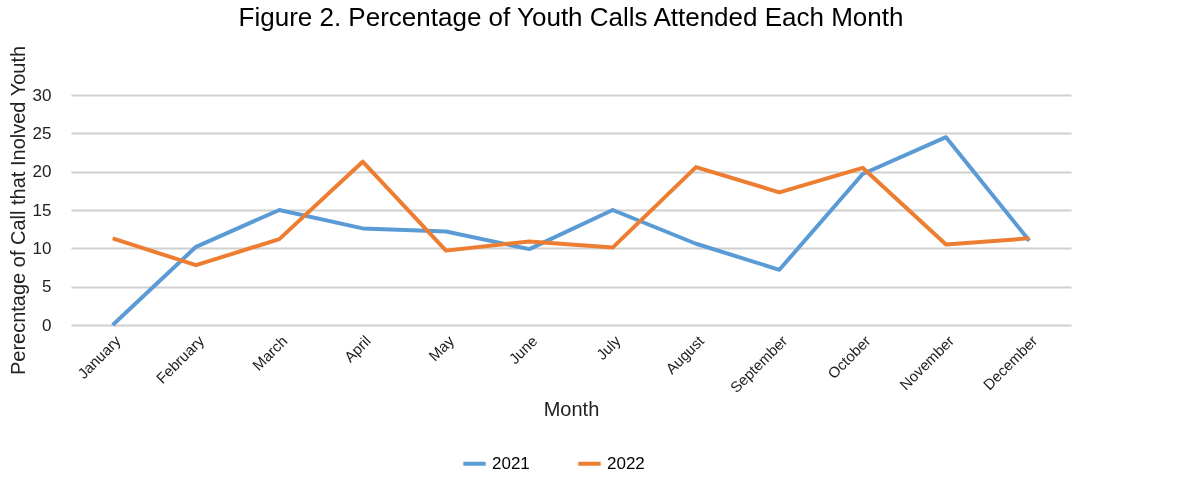 The width and height of the screenshot is (1185, 482). What do you see at coordinates (42, 172) in the screenshot?
I see `y-tick-label: 20` at bounding box center [42, 172].